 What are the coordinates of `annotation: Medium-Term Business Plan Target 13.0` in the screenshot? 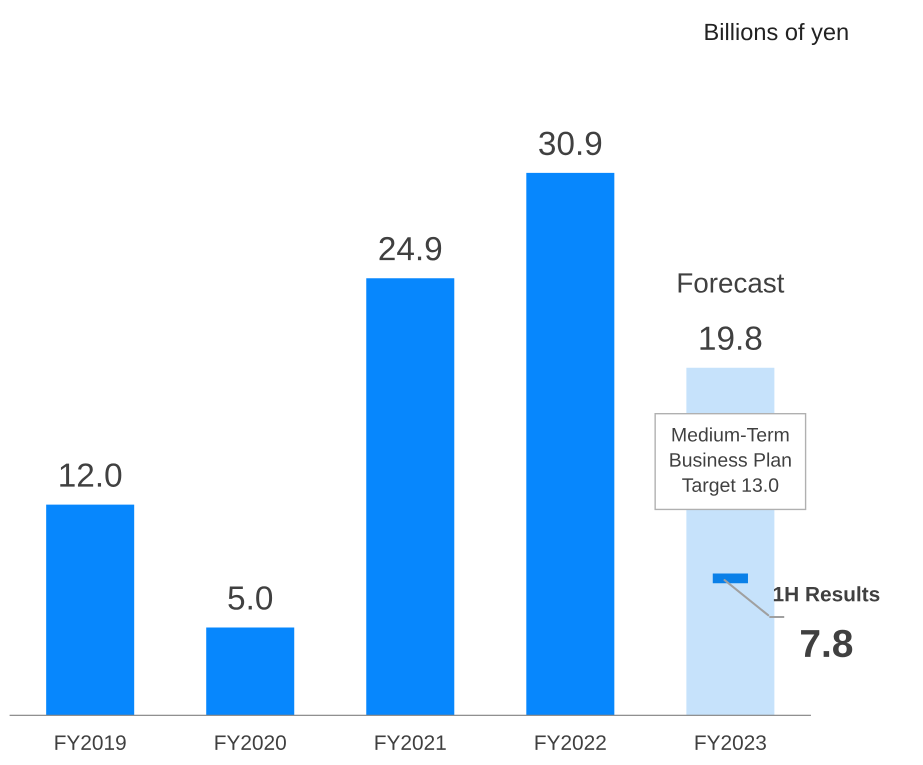 It's located at (730, 461).